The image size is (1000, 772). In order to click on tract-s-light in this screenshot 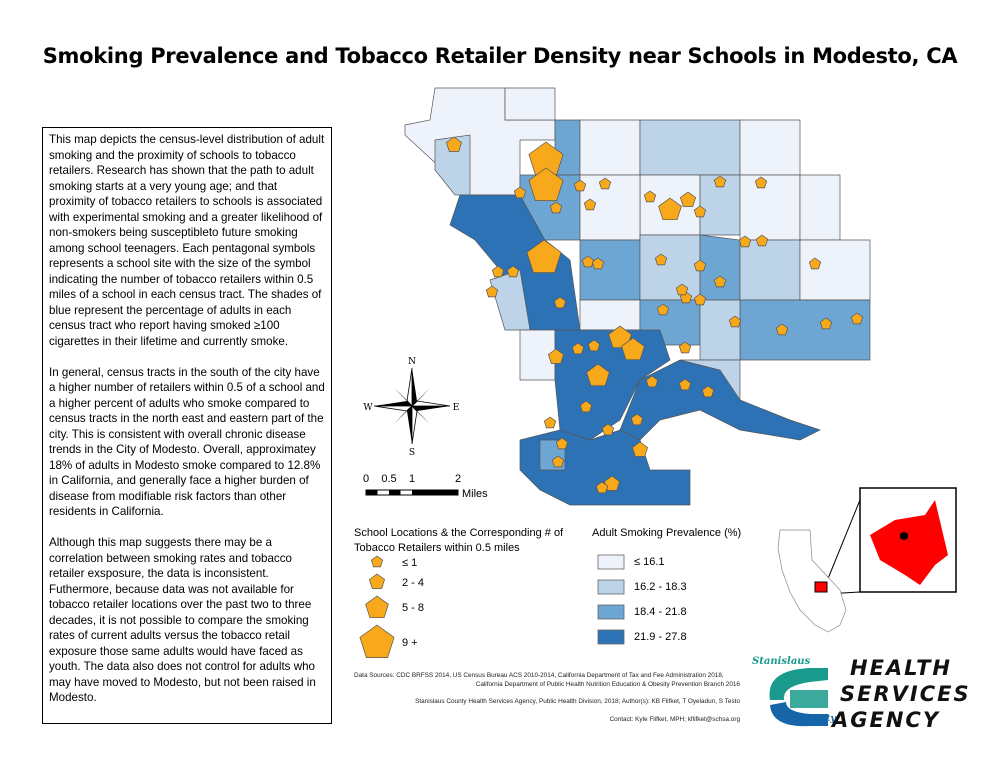, I will do `click(710, 380)`.